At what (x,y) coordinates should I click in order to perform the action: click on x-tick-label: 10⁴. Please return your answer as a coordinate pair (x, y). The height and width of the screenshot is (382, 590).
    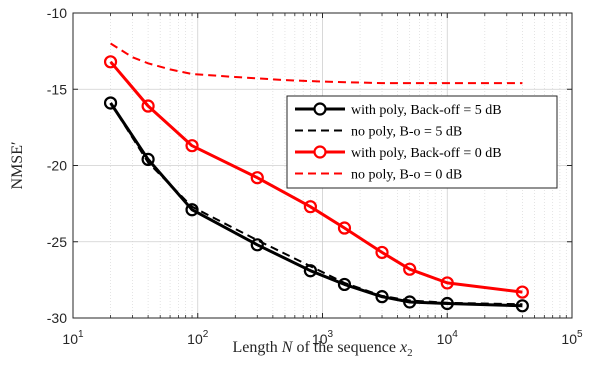
    Looking at the image, I should click on (448, 338).